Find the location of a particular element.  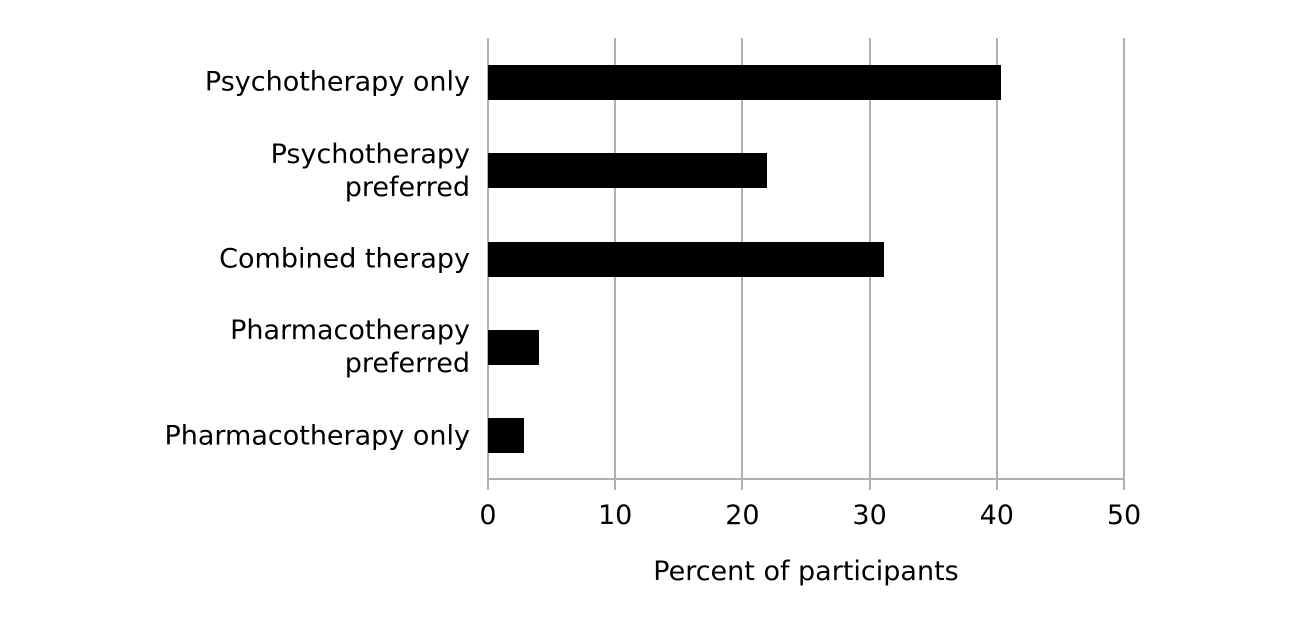

category-label-3: Pharmacotherapy preferred is located at coordinates (350, 347).